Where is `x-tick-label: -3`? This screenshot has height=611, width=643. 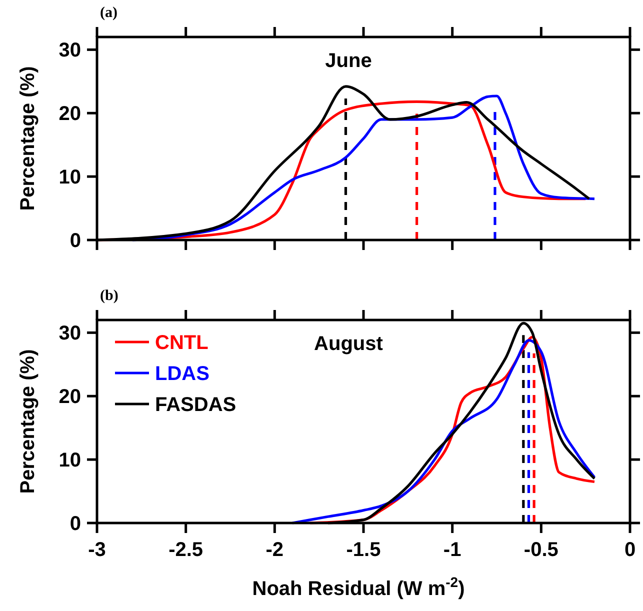
x-tick-label: -3 is located at coordinates (97, 550).